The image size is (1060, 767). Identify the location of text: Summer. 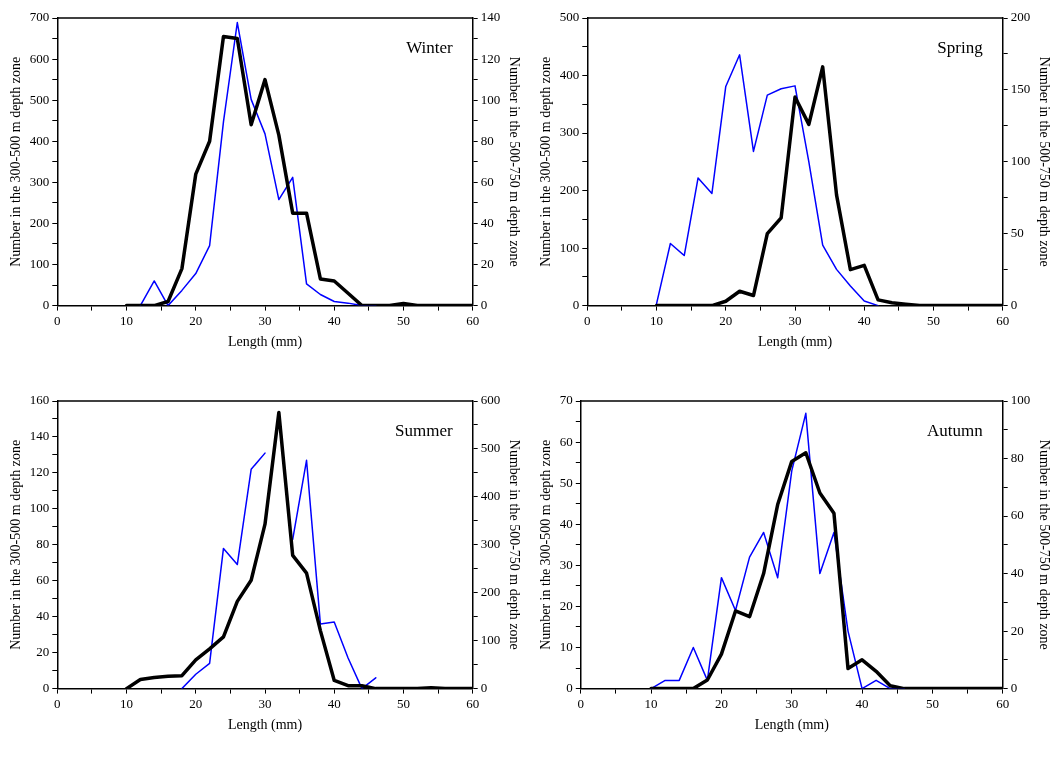
(424, 430).